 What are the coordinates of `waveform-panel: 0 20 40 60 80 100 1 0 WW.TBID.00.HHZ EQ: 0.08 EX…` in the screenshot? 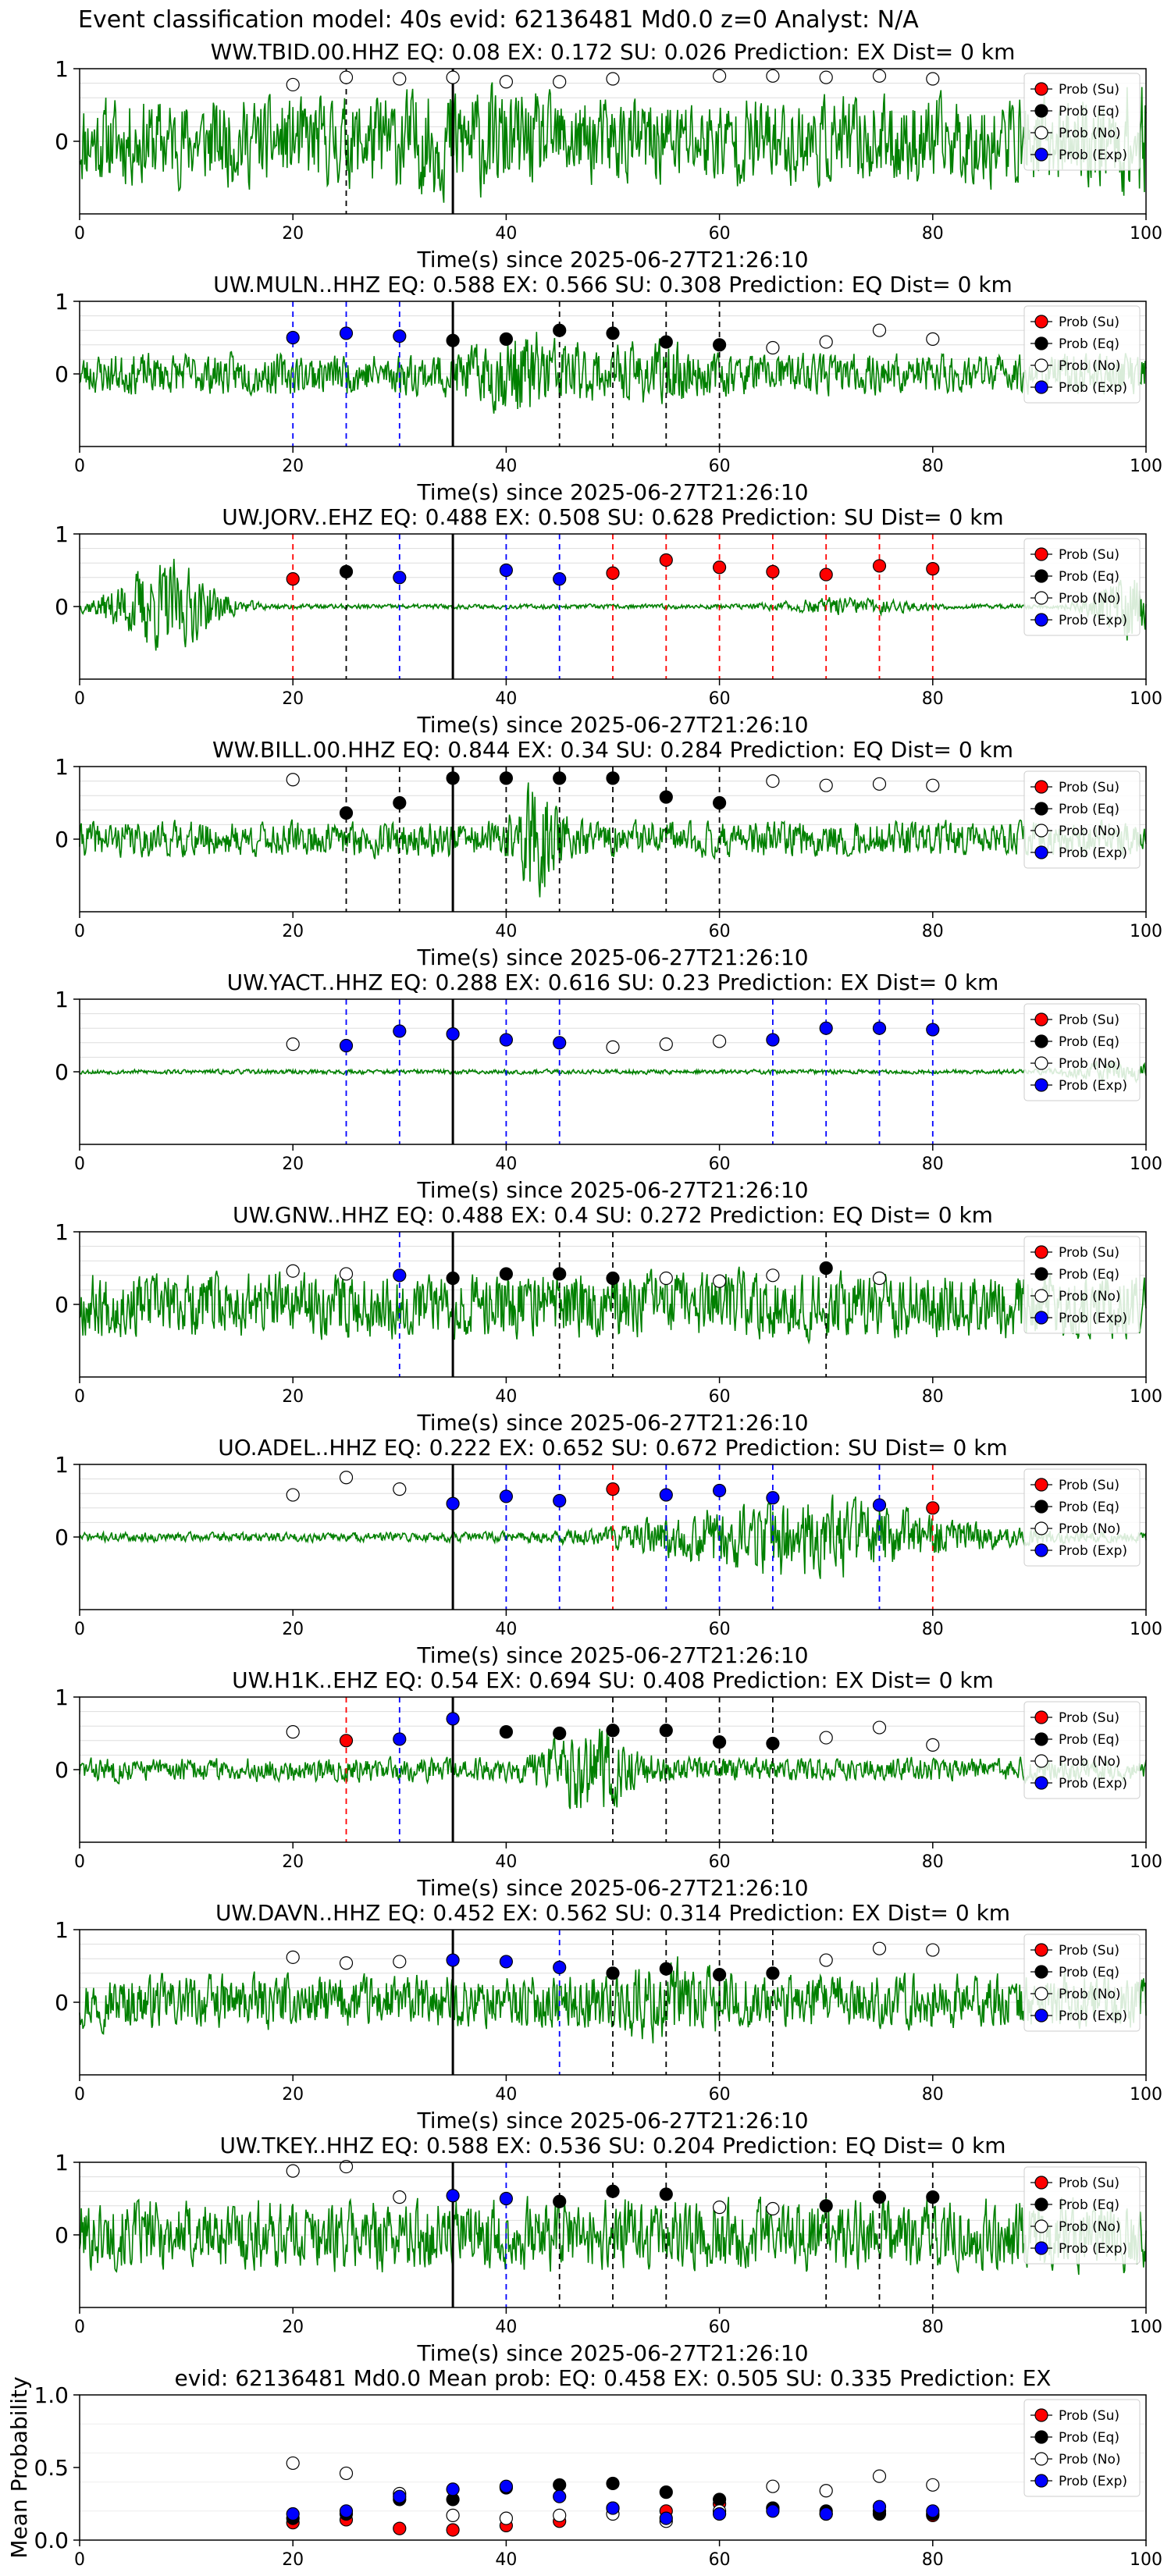 It's located at (608, 155).